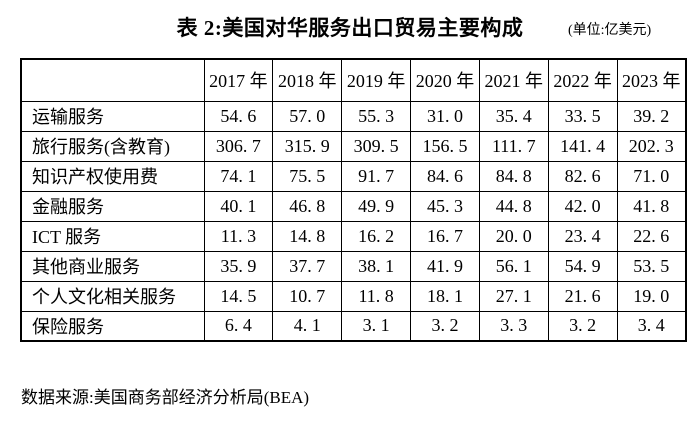 This screenshot has height=430, width=700. What do you see at coordinates (376, 296) in the screenshot?
I see `value-cell: 11. 8` at bounding box center [376, 296].